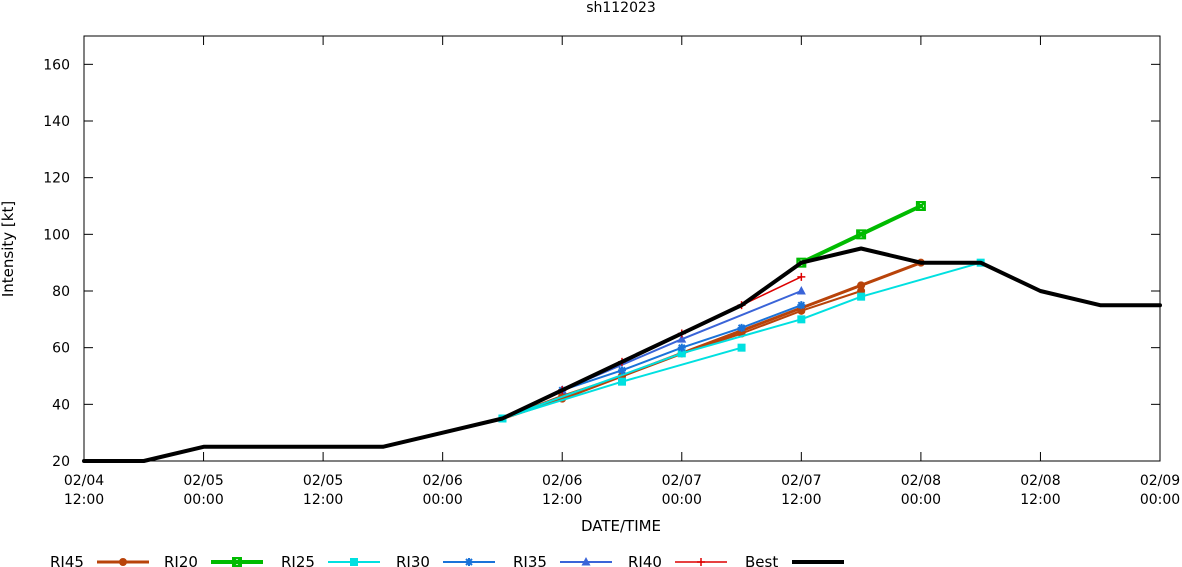  What do you see at coordinates (56, 263) in the screenshot?
I see `y-tick-labels: 20 40 60 80 100 120 140 160` at bounding box center [56, 263].